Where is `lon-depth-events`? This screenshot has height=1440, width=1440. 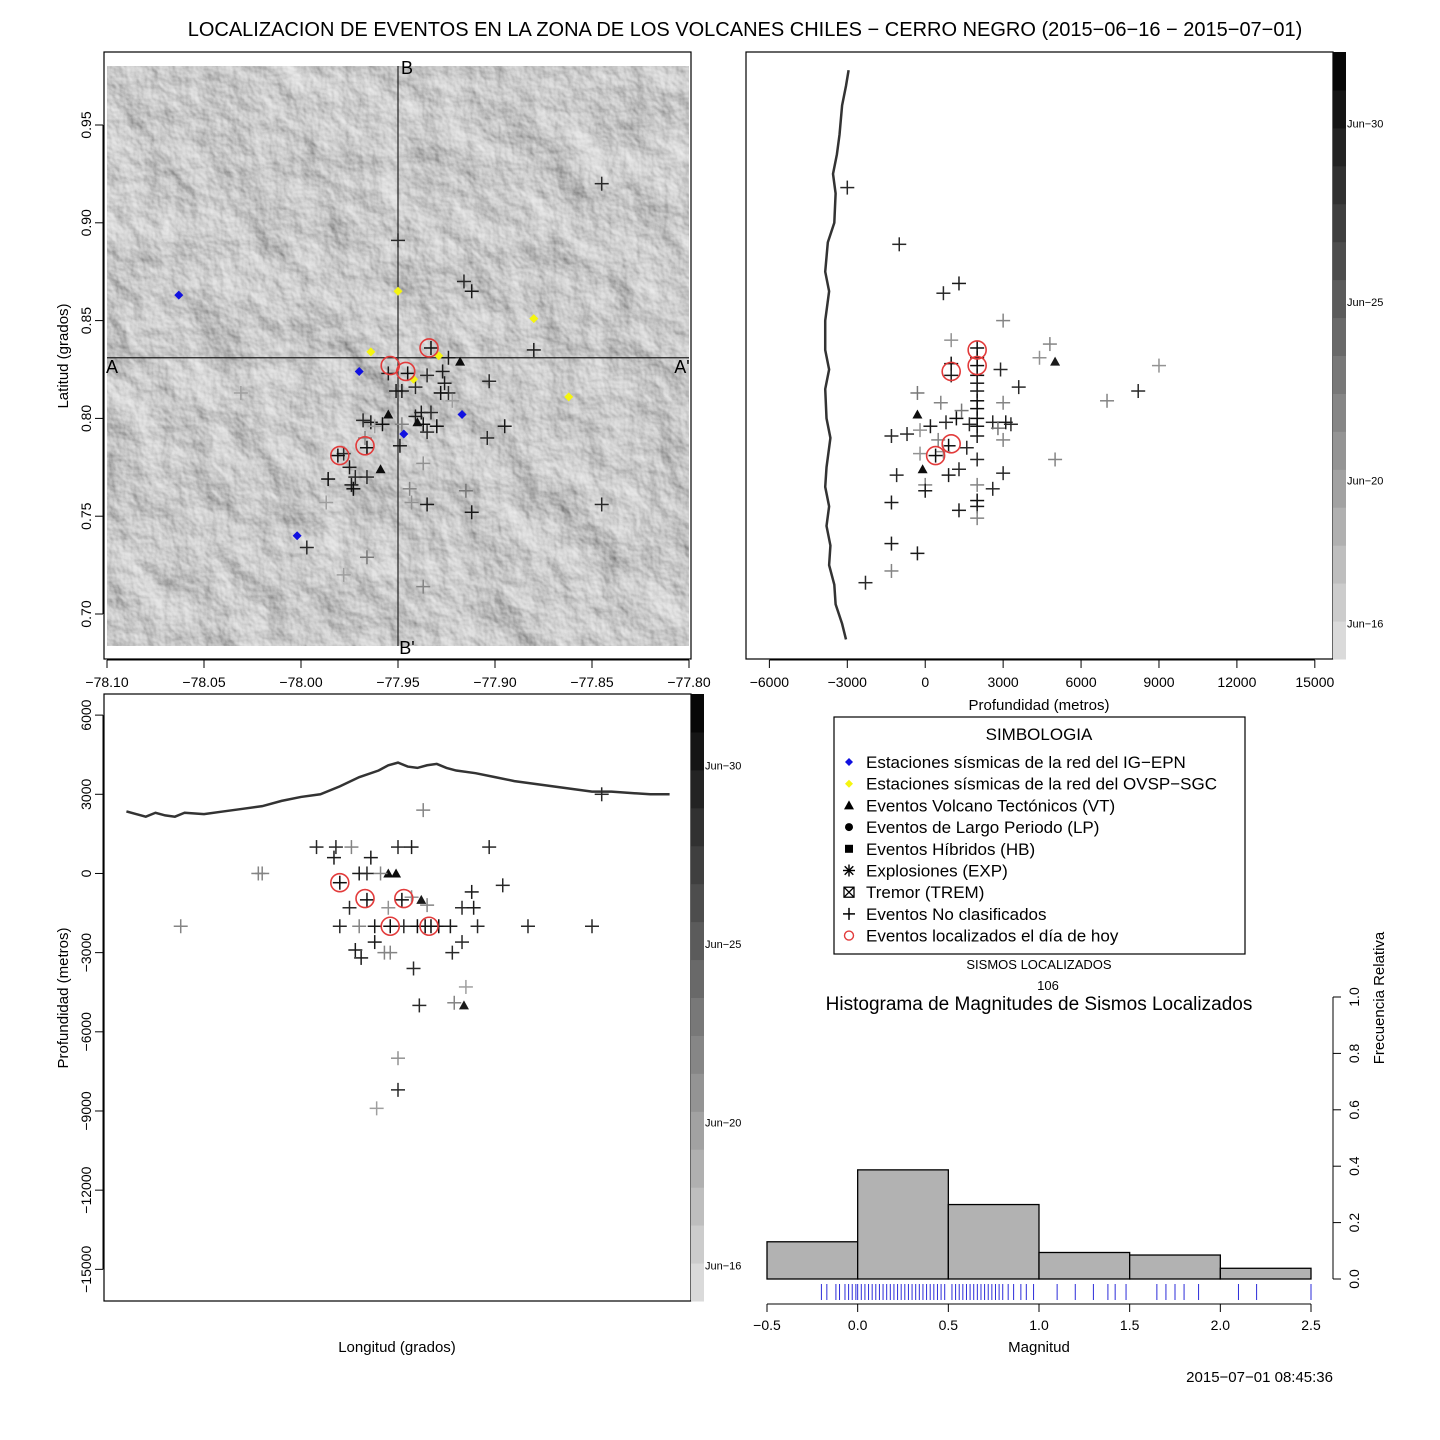 lon-depth-events is located at coordinates (391, 951).